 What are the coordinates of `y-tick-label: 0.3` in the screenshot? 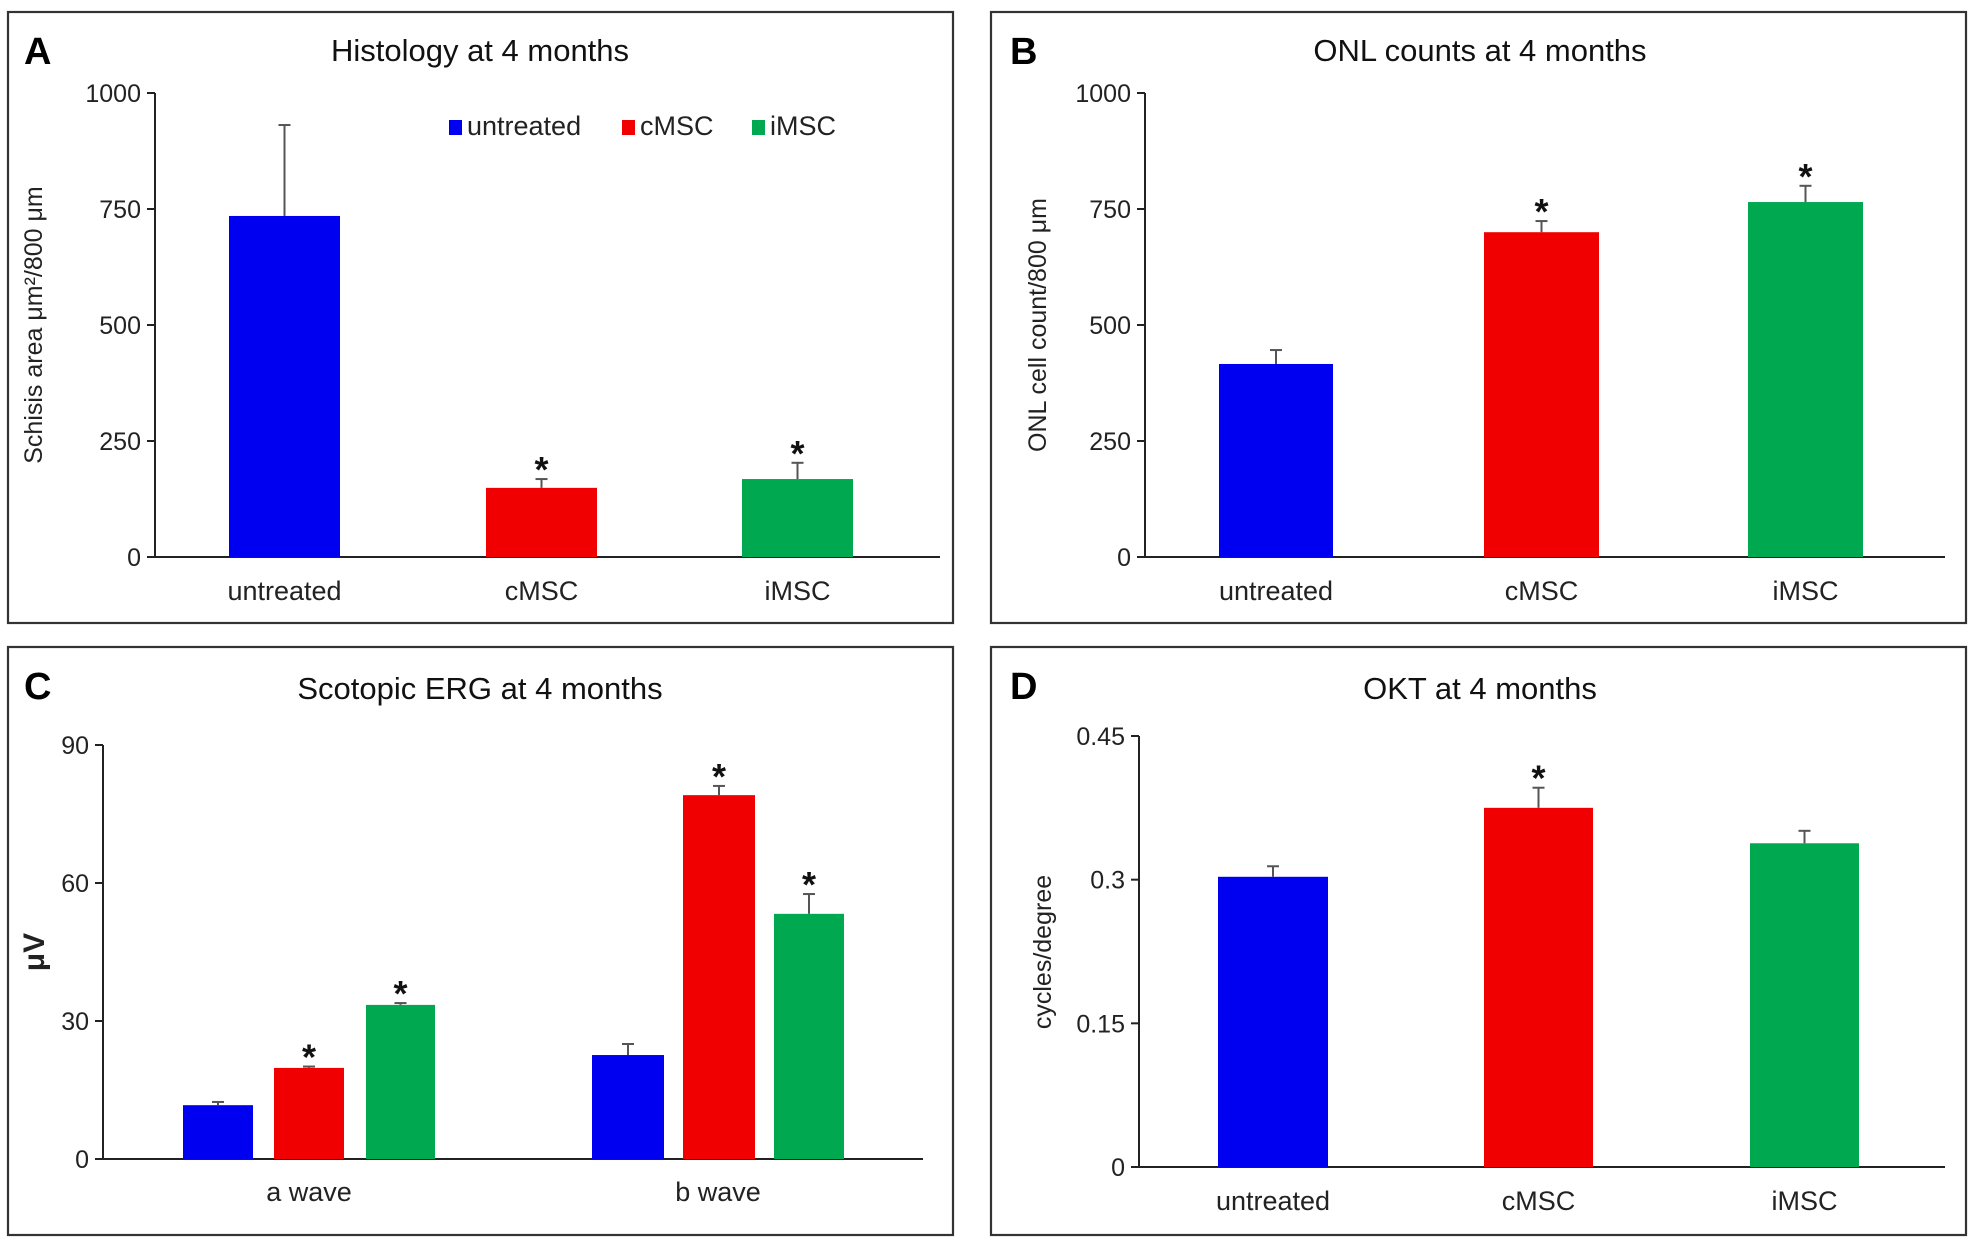 It's located at (1107, 881).